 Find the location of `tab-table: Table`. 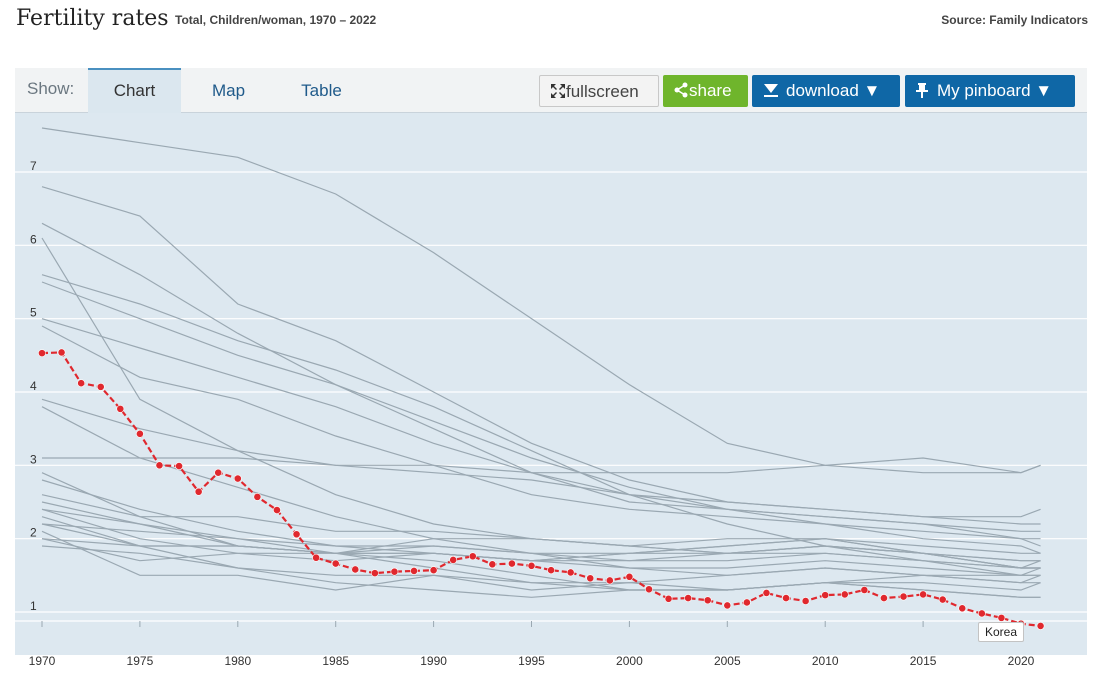

tab-table: Table is located at coordinates (321, 90).